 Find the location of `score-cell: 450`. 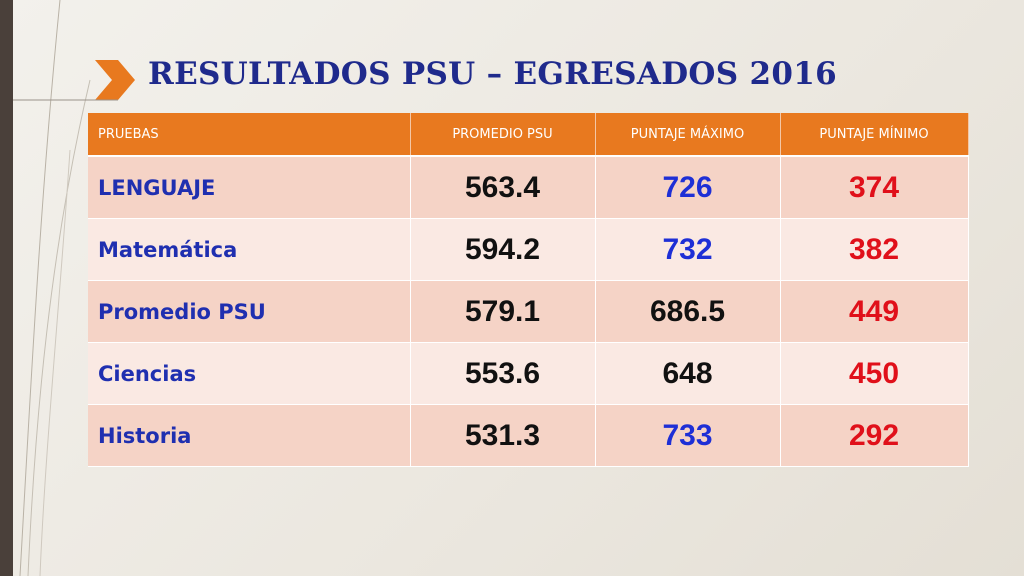

score-cell: 450 is located at coordinates (874, 373).